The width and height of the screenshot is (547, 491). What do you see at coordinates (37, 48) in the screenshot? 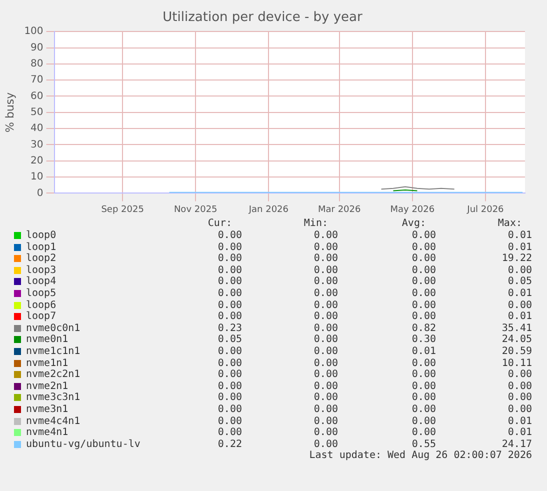
I see `y-tick-label: 90` at bounding box center [37, 48].